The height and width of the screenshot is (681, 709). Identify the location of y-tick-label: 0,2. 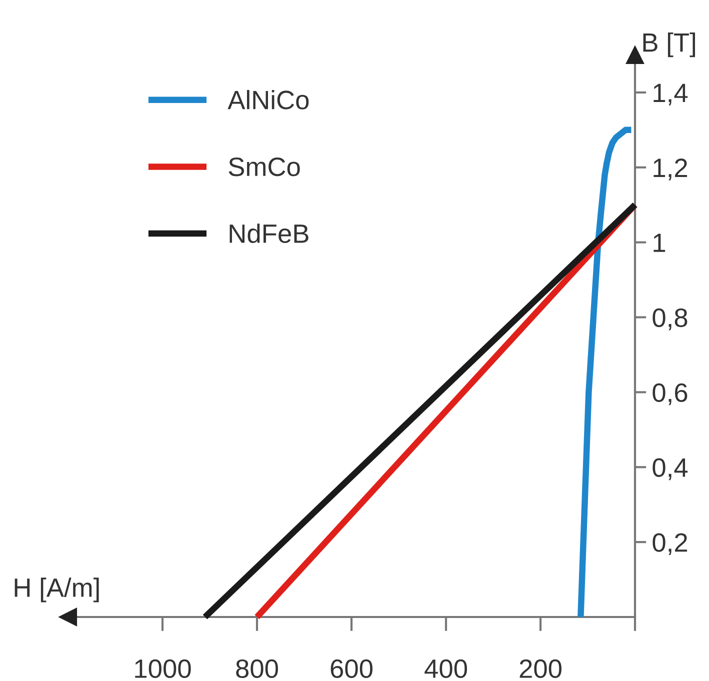
(670, 544).